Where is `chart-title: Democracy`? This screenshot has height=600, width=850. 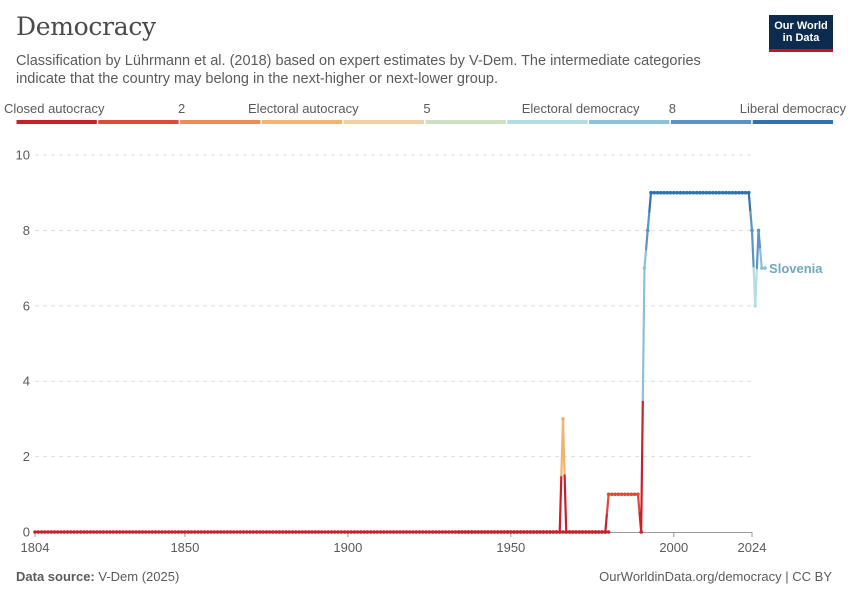 chart-title: Democracy is located at coordinates (86, 26).